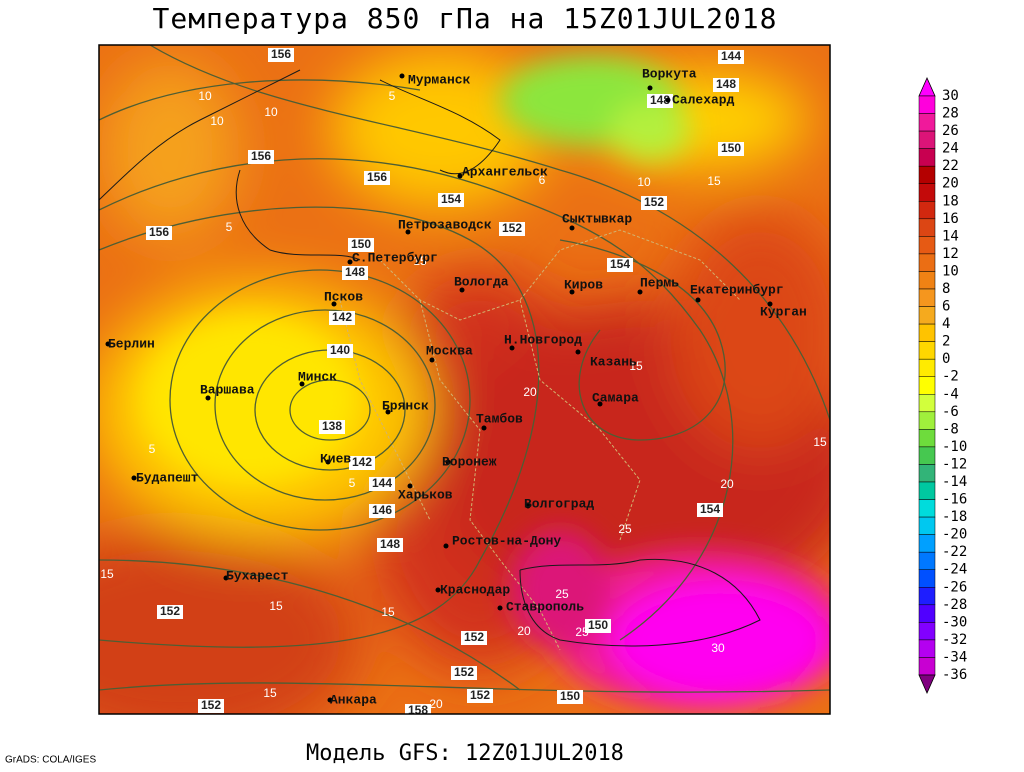 The image size is (1024, 772). What do you see at coordinates (954, 552) in the screenshot?
I see `colorbar-label: -22` at bounding box center [954, 552].